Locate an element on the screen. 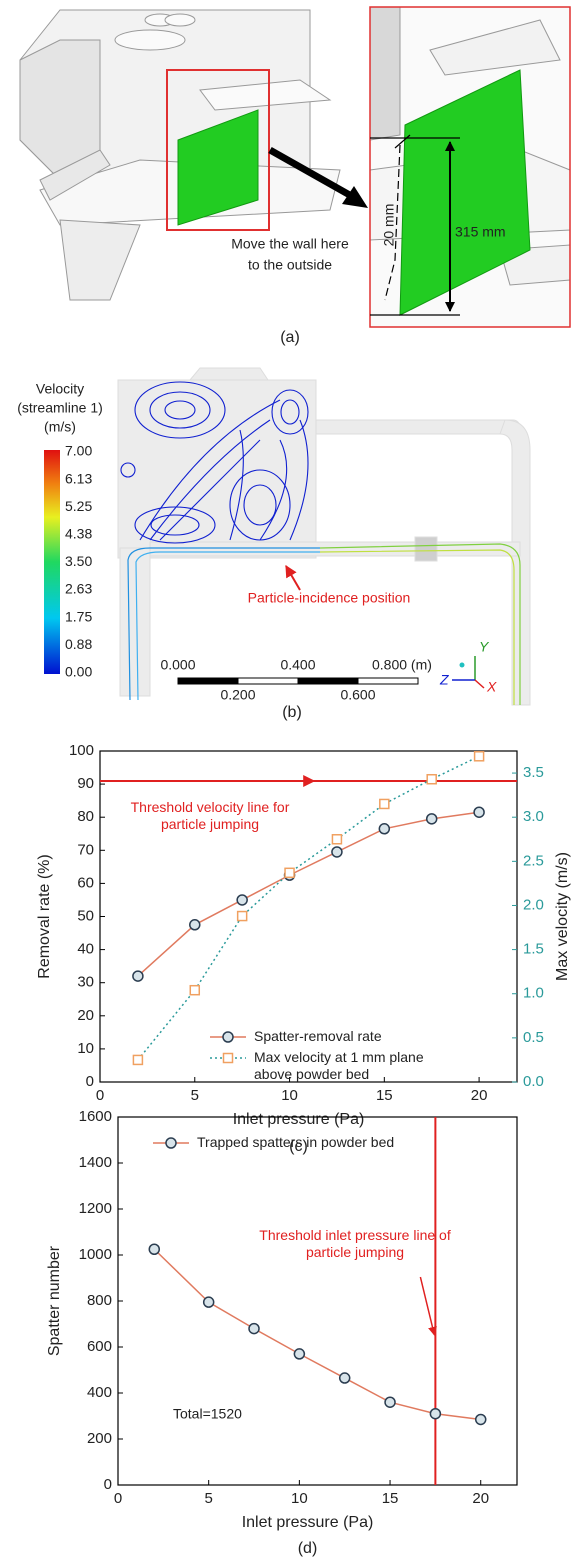 Image resolution: width=574 pixels, height=1560 pixels. y2-tick-label: 3.0 is located at coordinates (533, 816).